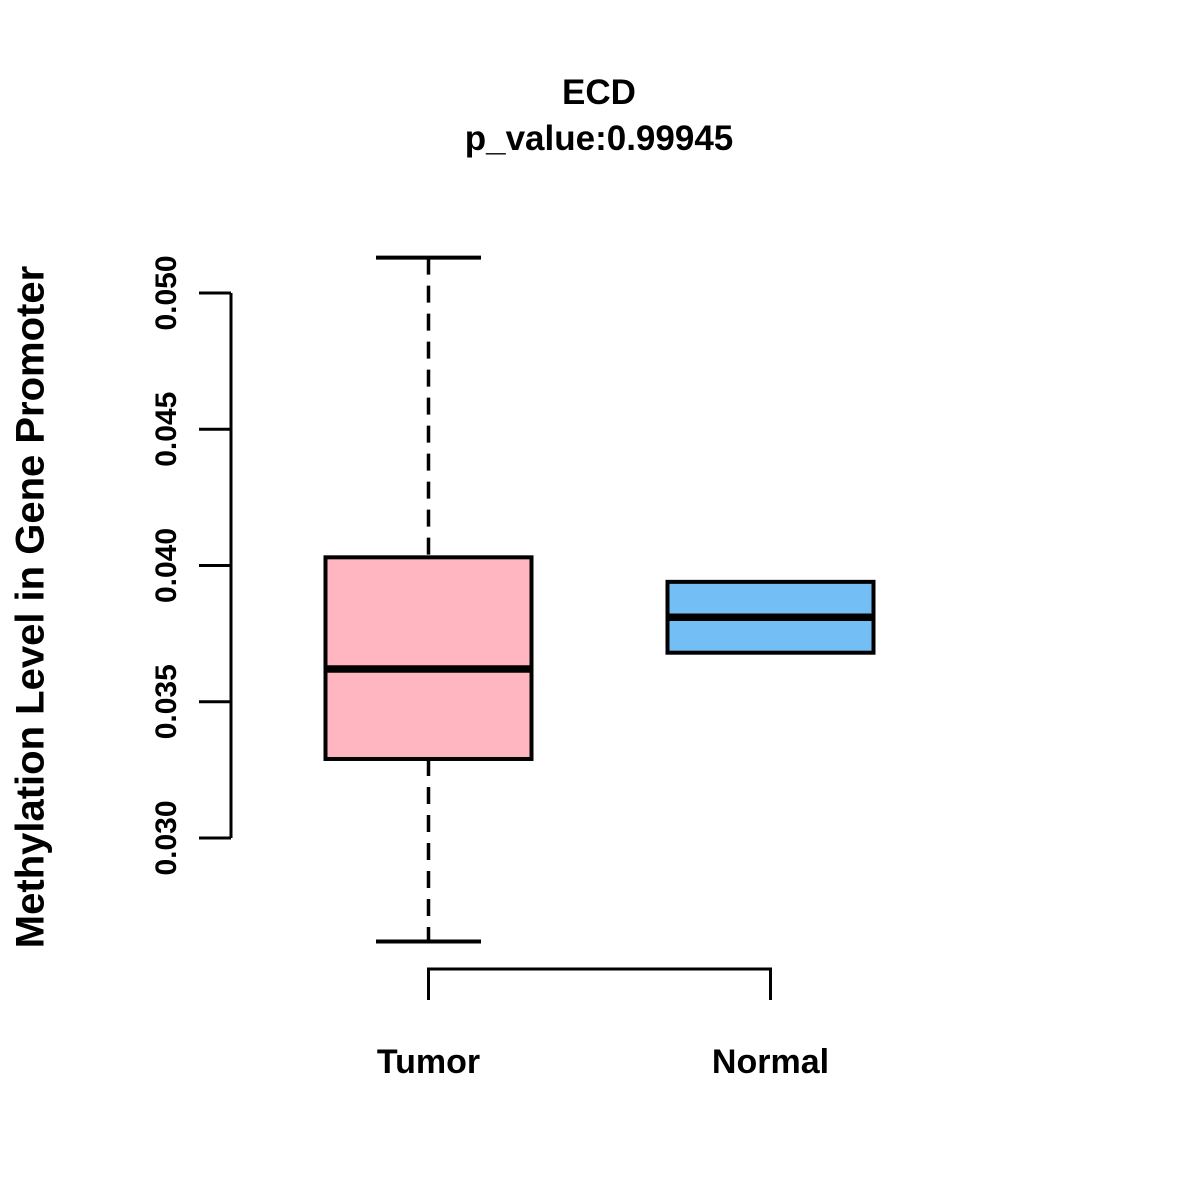 This screenshot has height=1200, width=1200. What do you see at coordinates (428, 1062) in the screenshot?
I see `x-category-label-tumor: Tumor` at bounding box center [428, 1062].